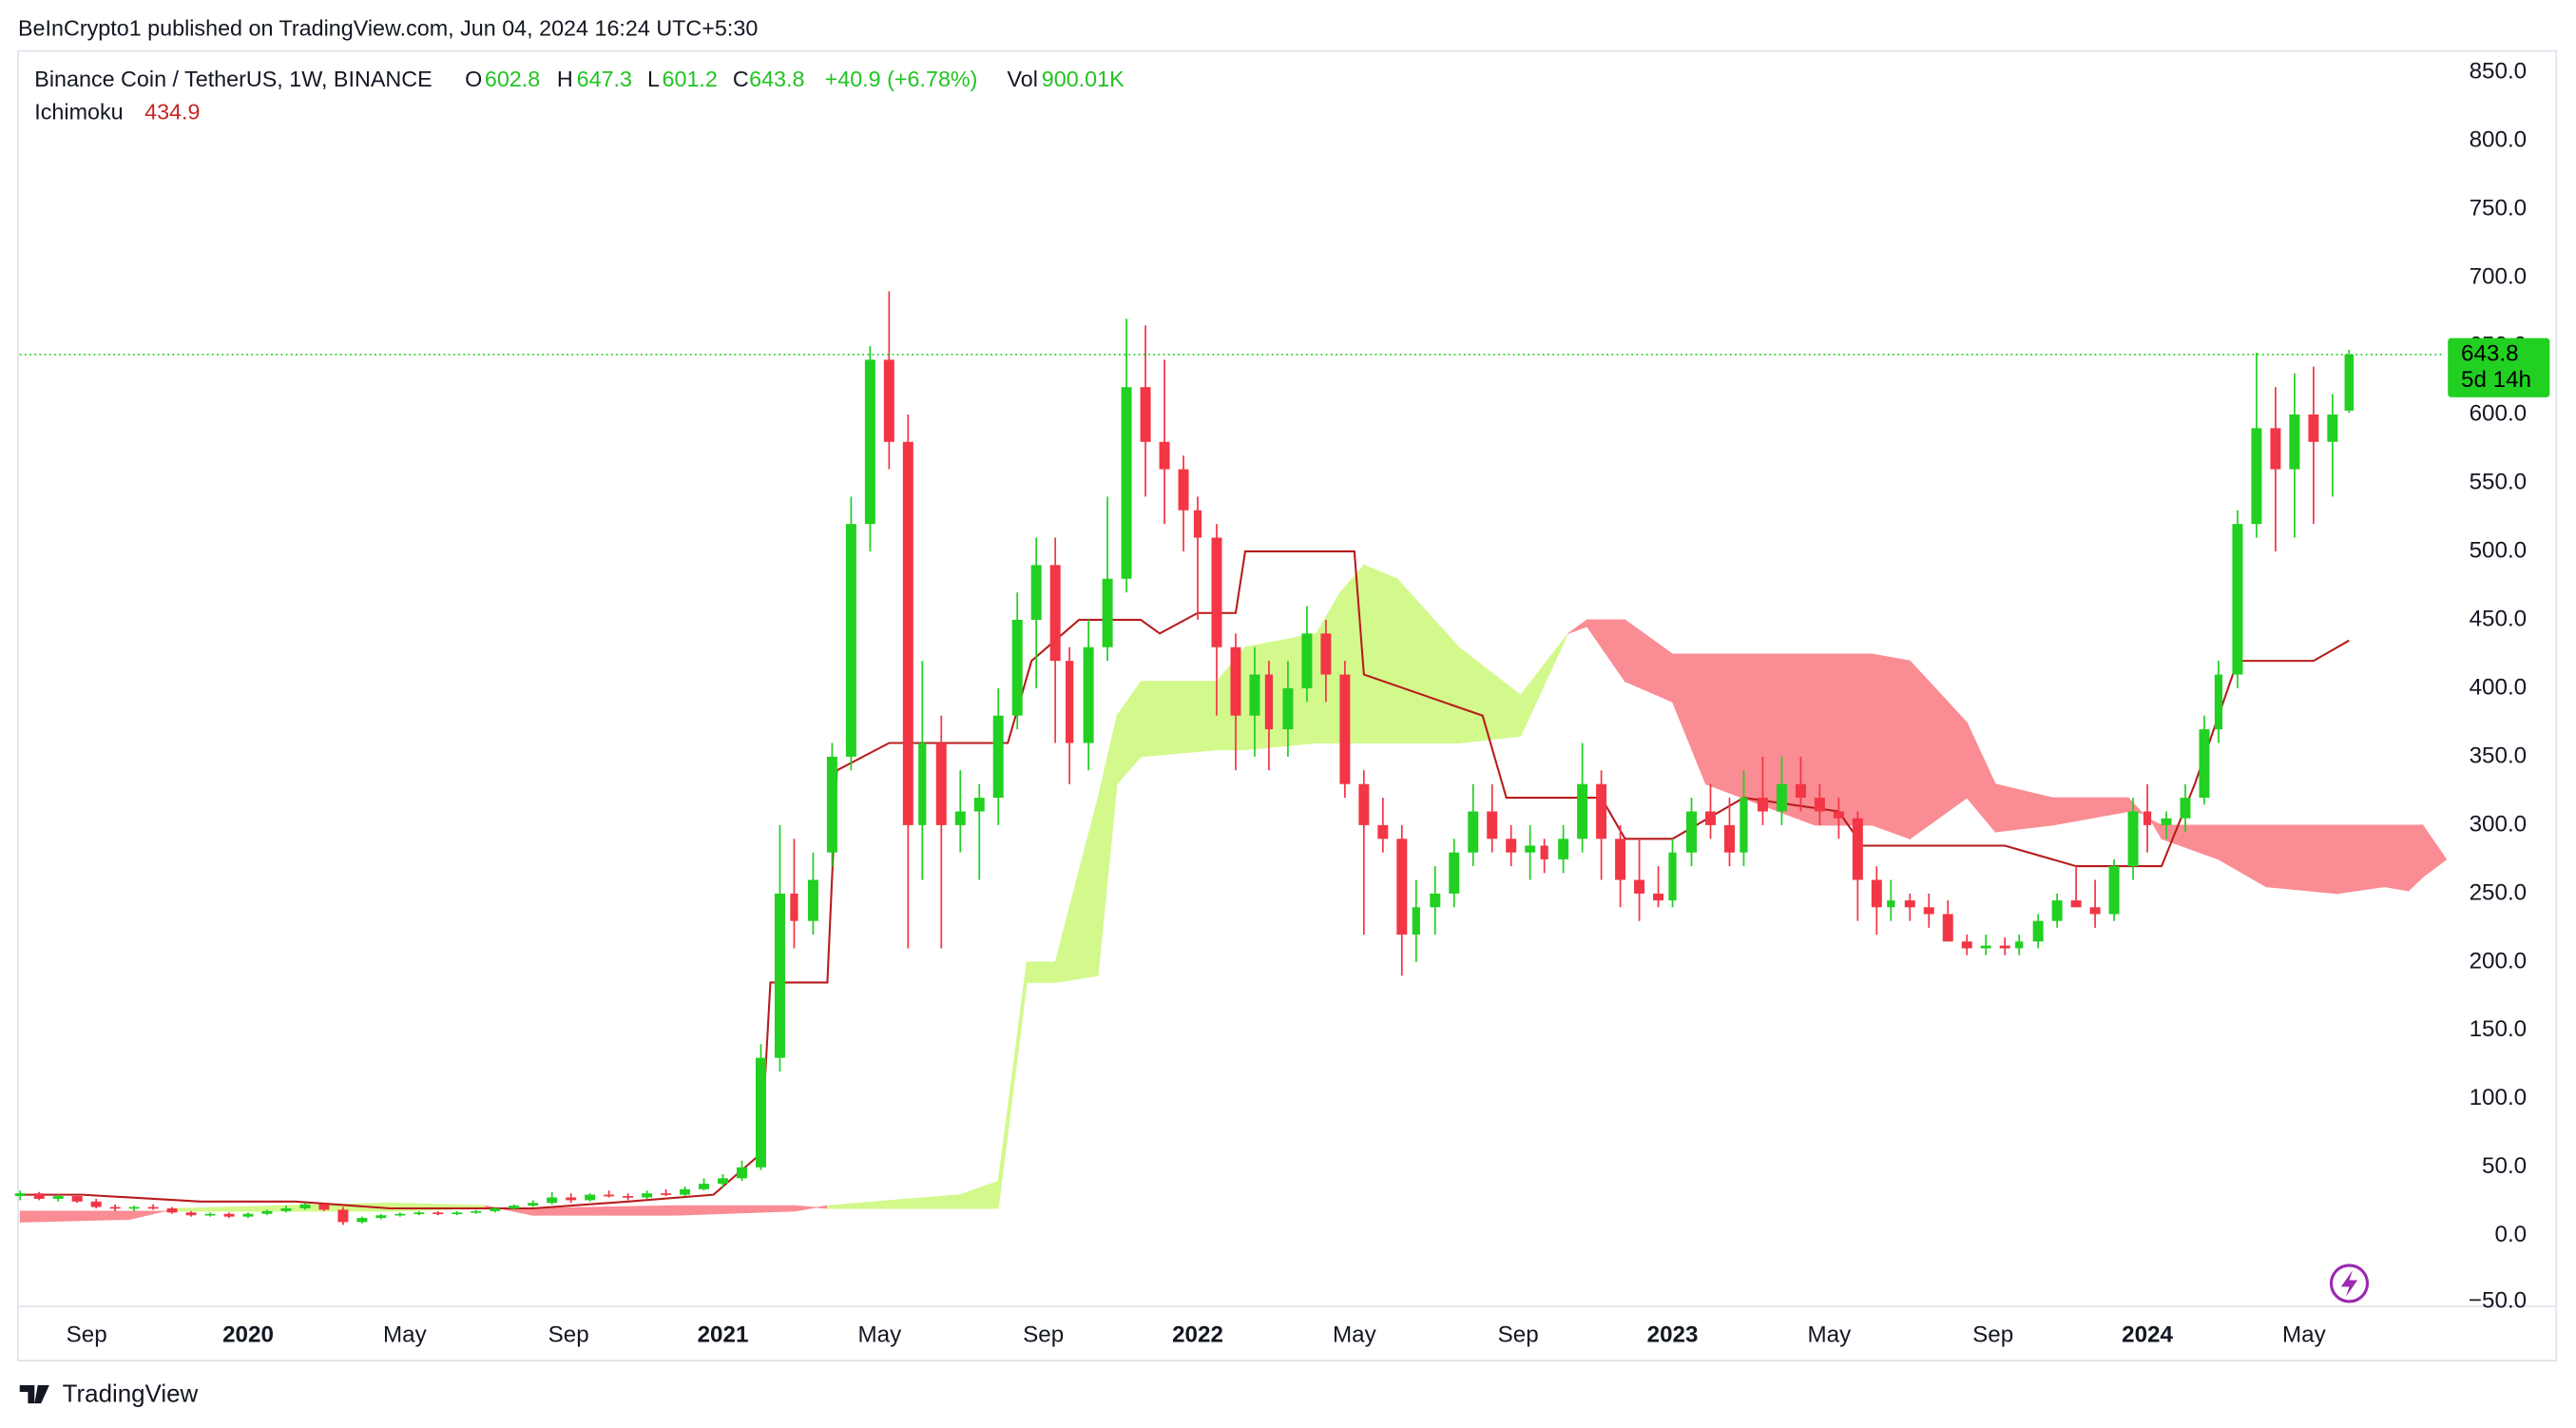 The image size is (2576, 1428). I want to click on y-tick-label: 100.0, so click(2499, 1097).